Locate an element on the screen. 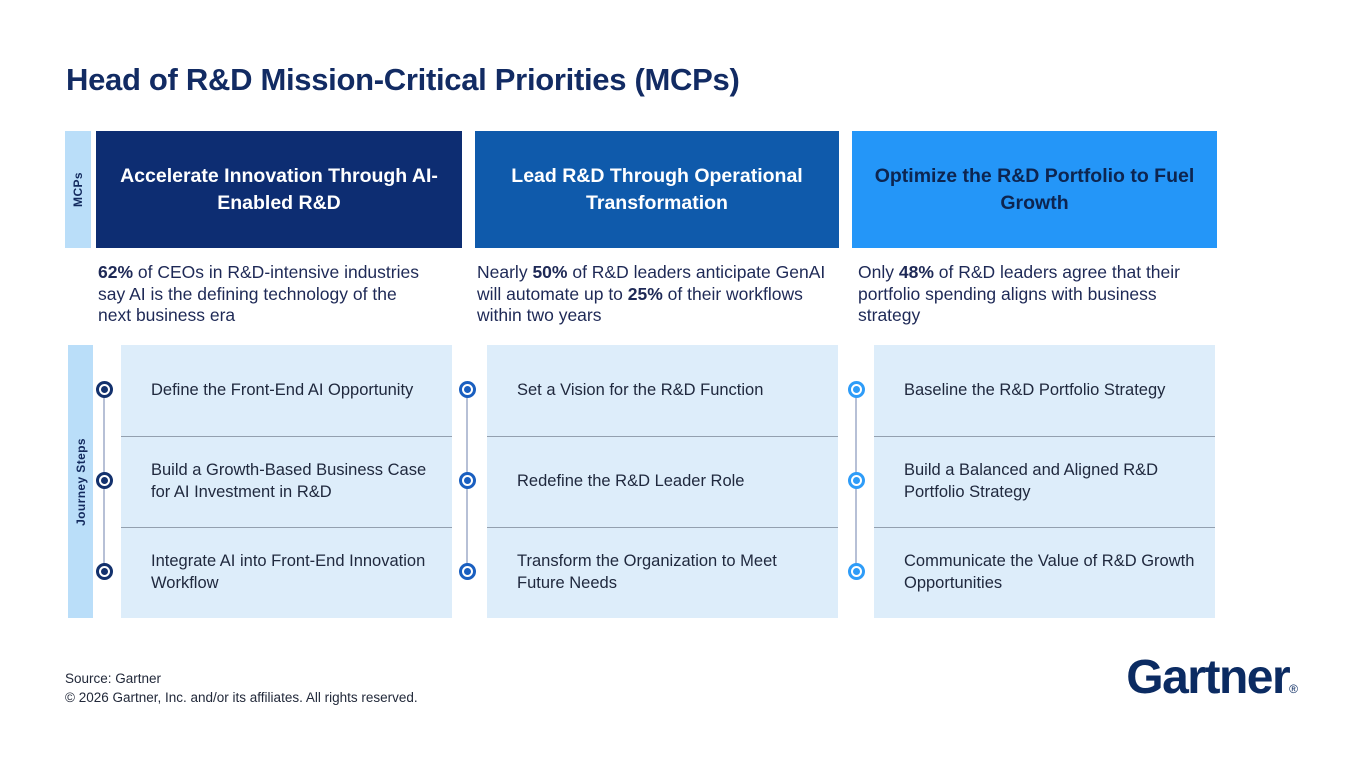 The width and height of the screenshot is (1360, 766). journey-axis-strip: Journey Steps is located at coordinates (80, 481).